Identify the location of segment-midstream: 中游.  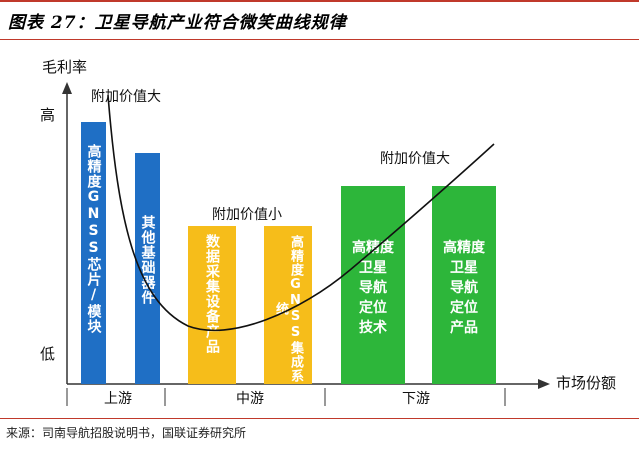
(250, 399).